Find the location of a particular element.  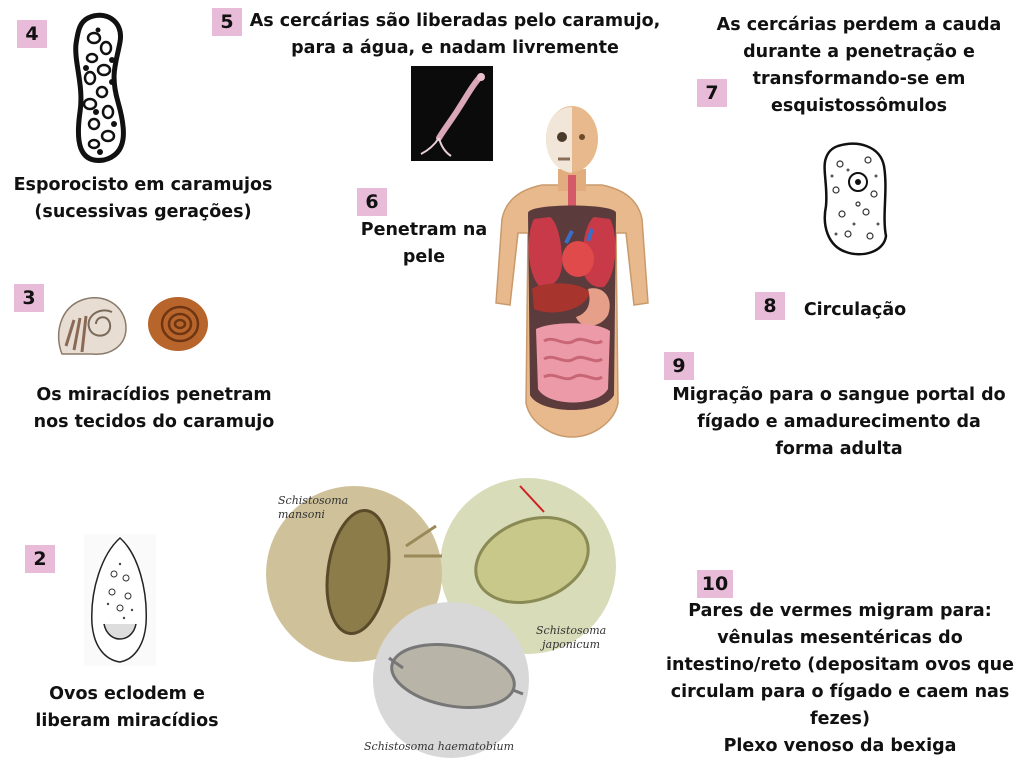

egg-micrograph-japonicum is located at coordinates (528, 566).